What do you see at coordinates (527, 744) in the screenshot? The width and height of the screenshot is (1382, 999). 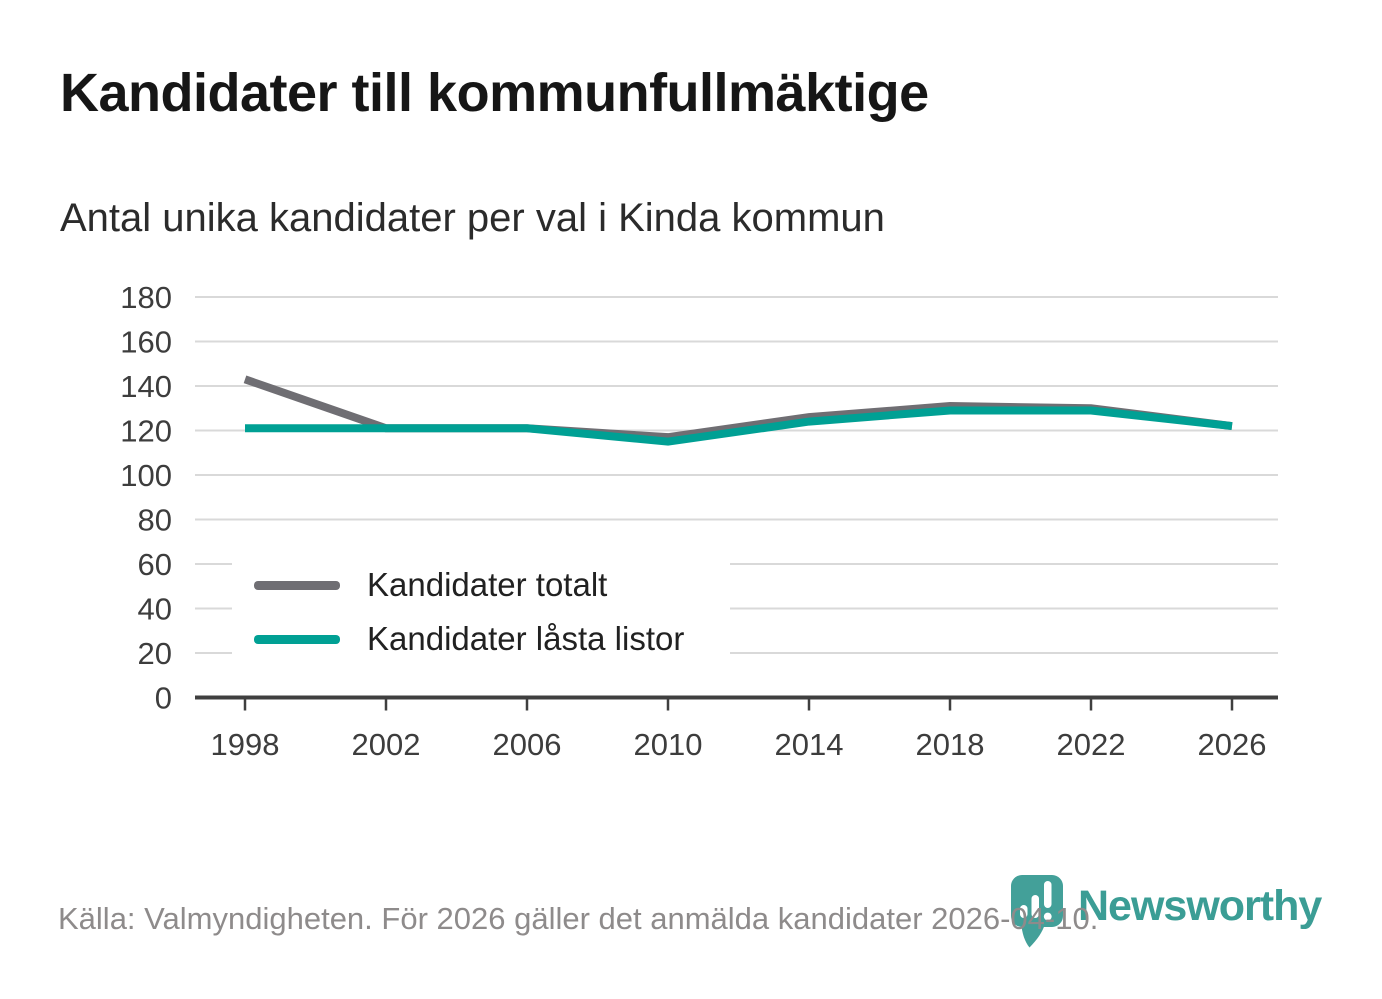 I see `x-axis-tick-label: 2006` at bounding box center [527, 744].